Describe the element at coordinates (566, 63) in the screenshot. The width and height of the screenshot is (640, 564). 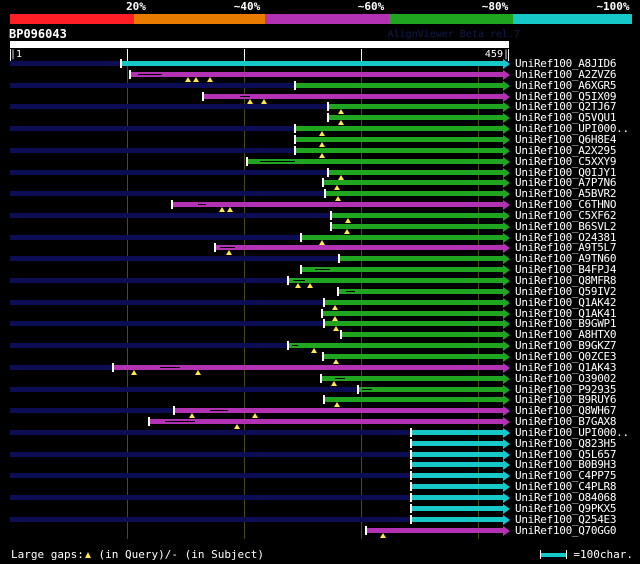
I see `hit-label: UniRef100_A8JID6` at that location.